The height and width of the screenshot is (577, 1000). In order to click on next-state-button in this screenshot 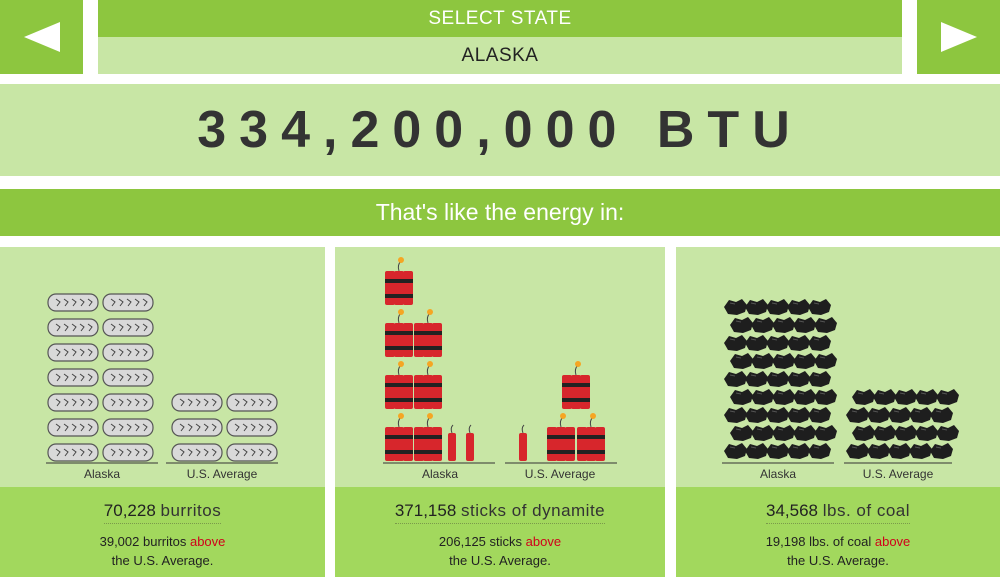, I will do `click(958, 37)`.